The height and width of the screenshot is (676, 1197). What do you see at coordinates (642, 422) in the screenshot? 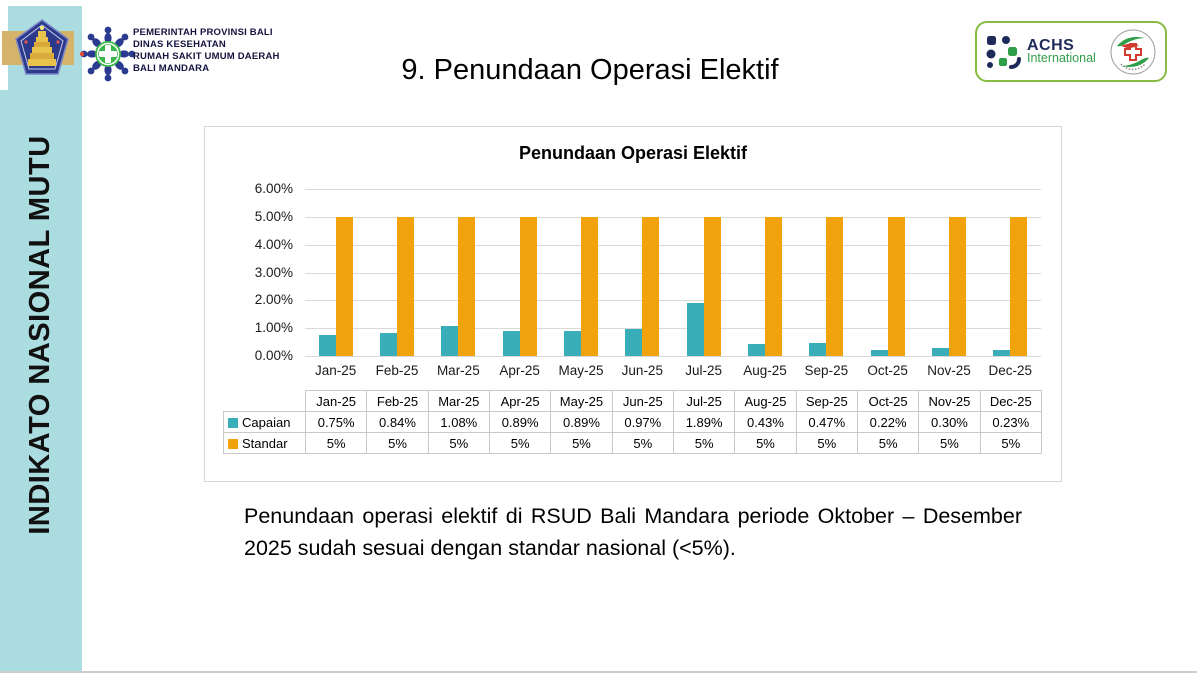
I see `value-cell: 0.97%` at bounding box center [642, 422].